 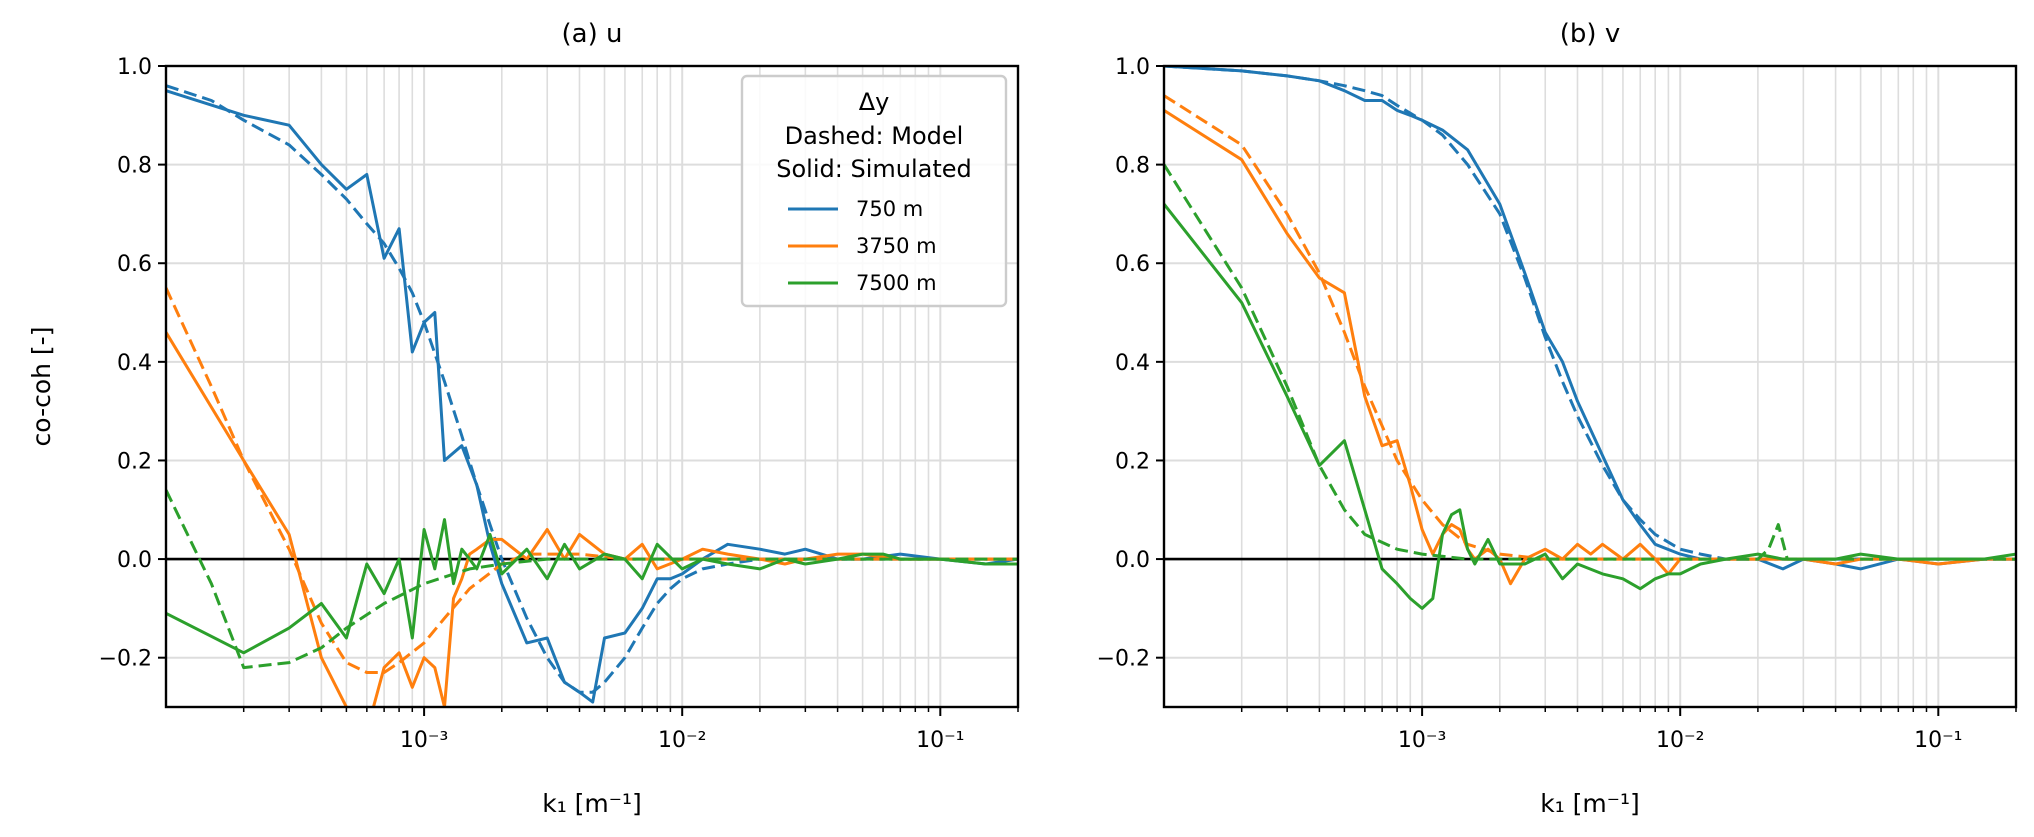 What do you see at coordinates (896, 283) in the screenshot?
I see `legend-entry: 7500 m` at bounding box center [896, 283].